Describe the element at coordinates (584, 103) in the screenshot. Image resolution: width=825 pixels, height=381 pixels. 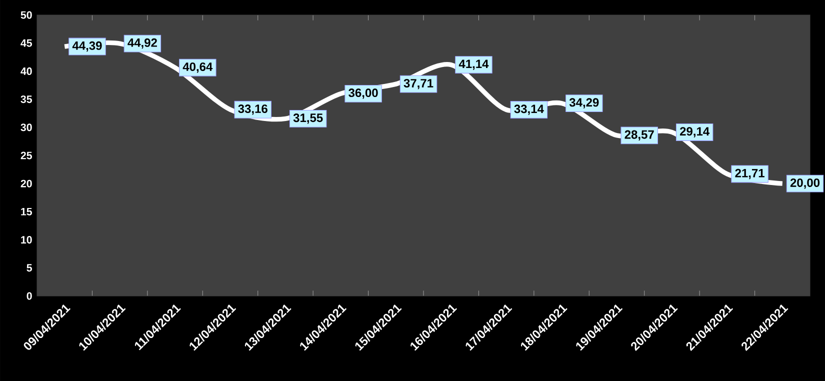
I see `data-label: 34,29` at that location.